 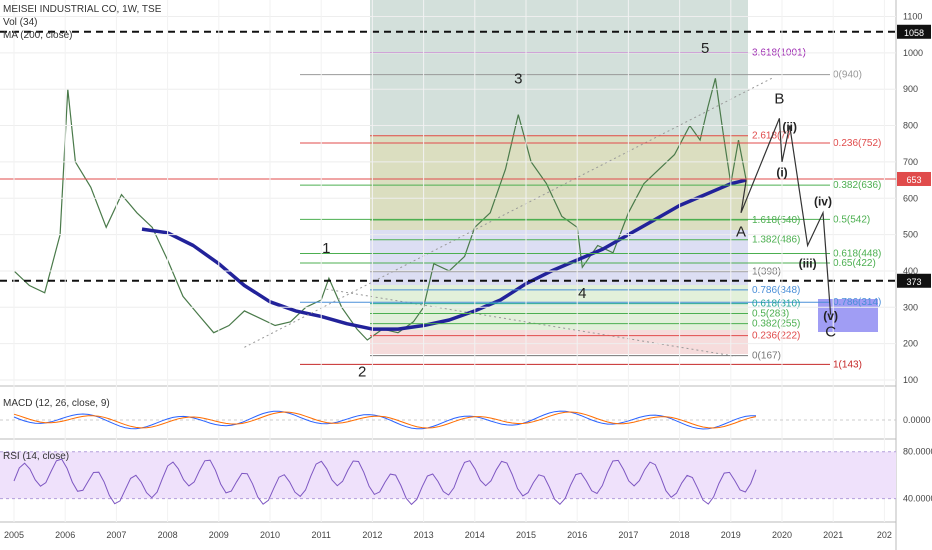 I want to click on macd-pane, so click(x=448, y=412).